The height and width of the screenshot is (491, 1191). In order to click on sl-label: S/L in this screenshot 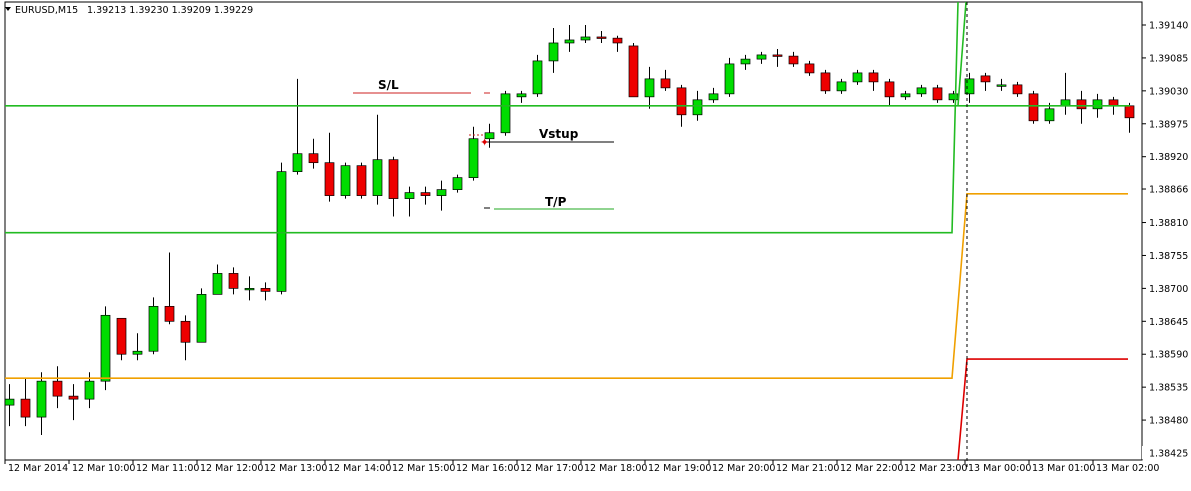, I will do `click(388, 85)`.